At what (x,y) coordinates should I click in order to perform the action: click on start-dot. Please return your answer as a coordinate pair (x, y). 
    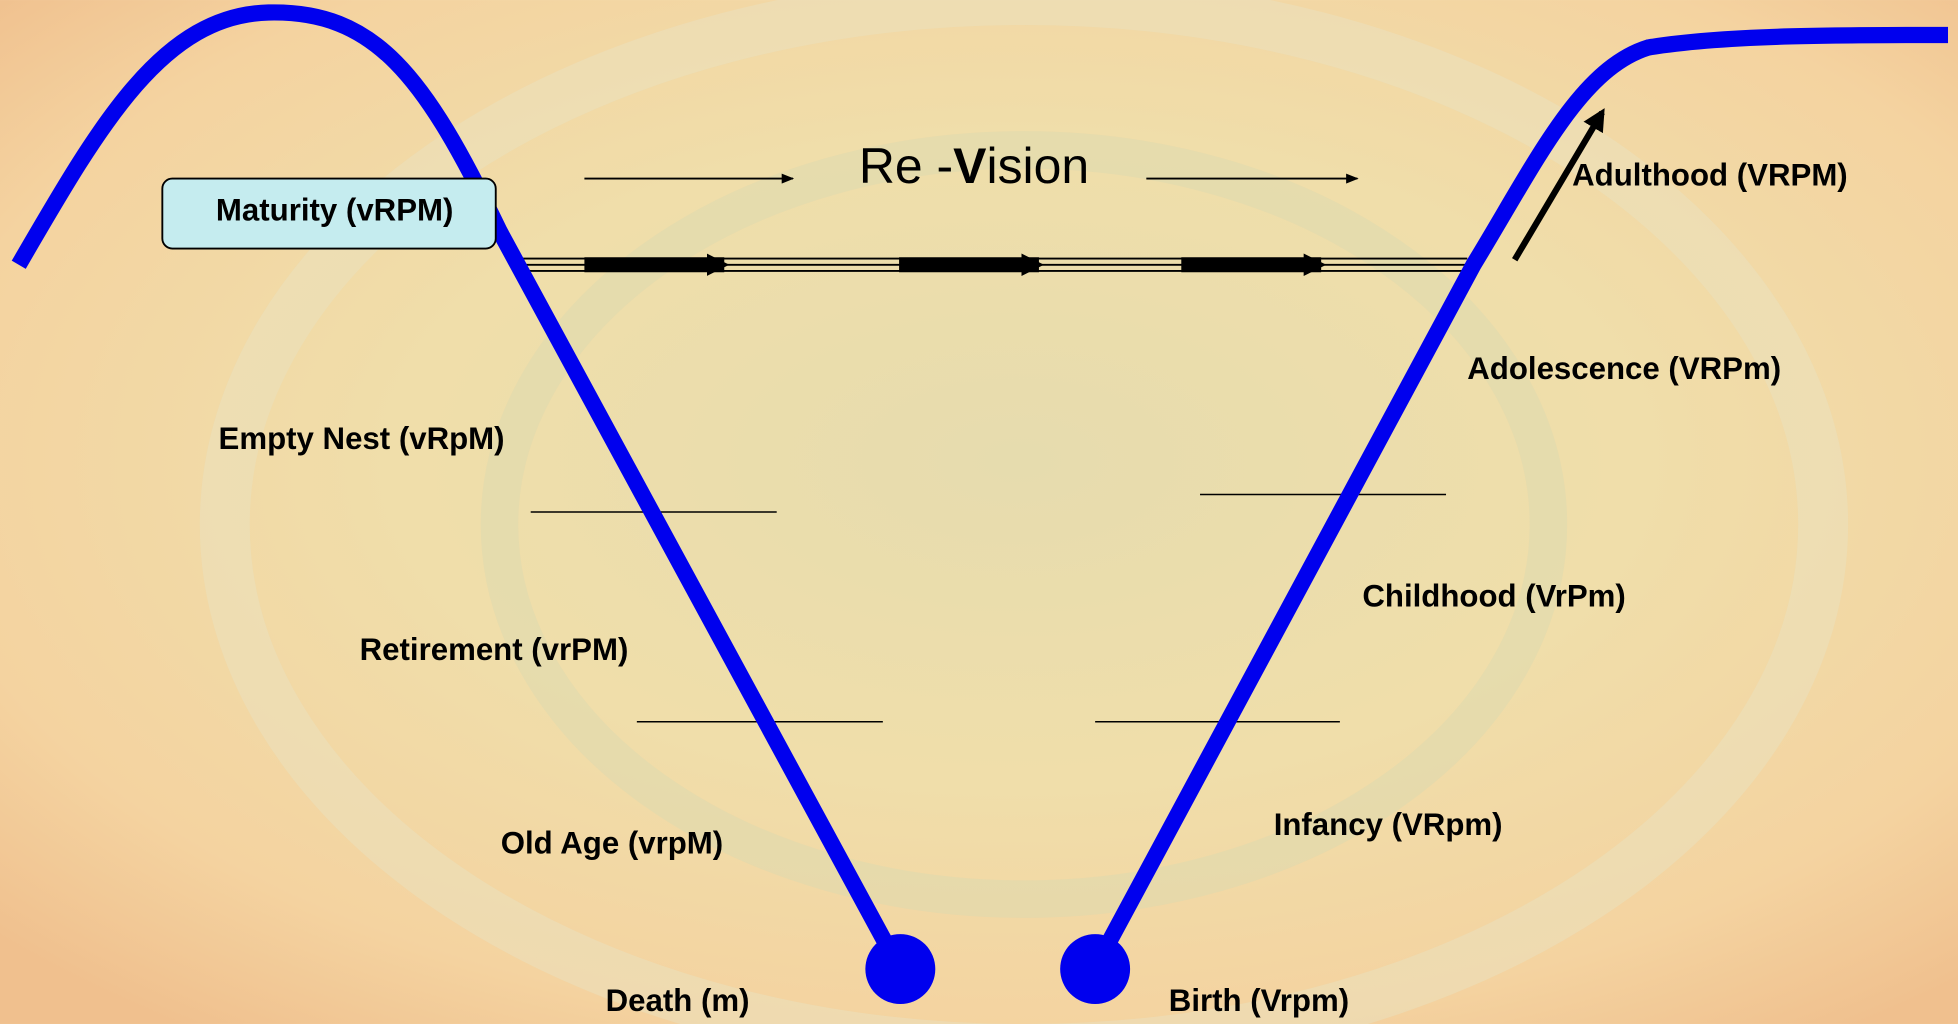
    Looking at the image, I should click on (1095, 969).